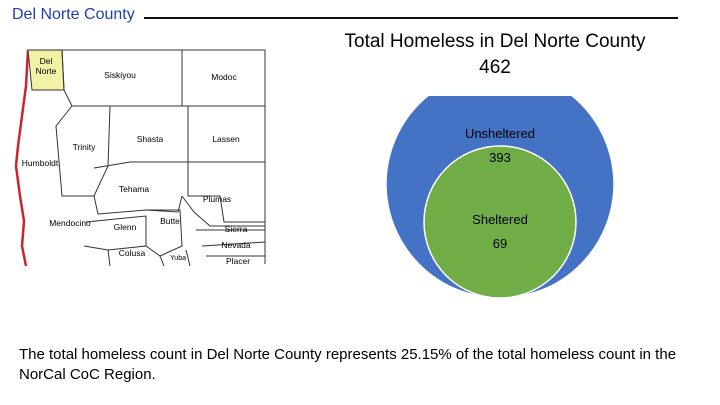 The image size is (720, 405). What do you see at coordinates (500, 243) in the screenshot?
I see `label-sheltered-value: 69` at bounding box center [500, 243].